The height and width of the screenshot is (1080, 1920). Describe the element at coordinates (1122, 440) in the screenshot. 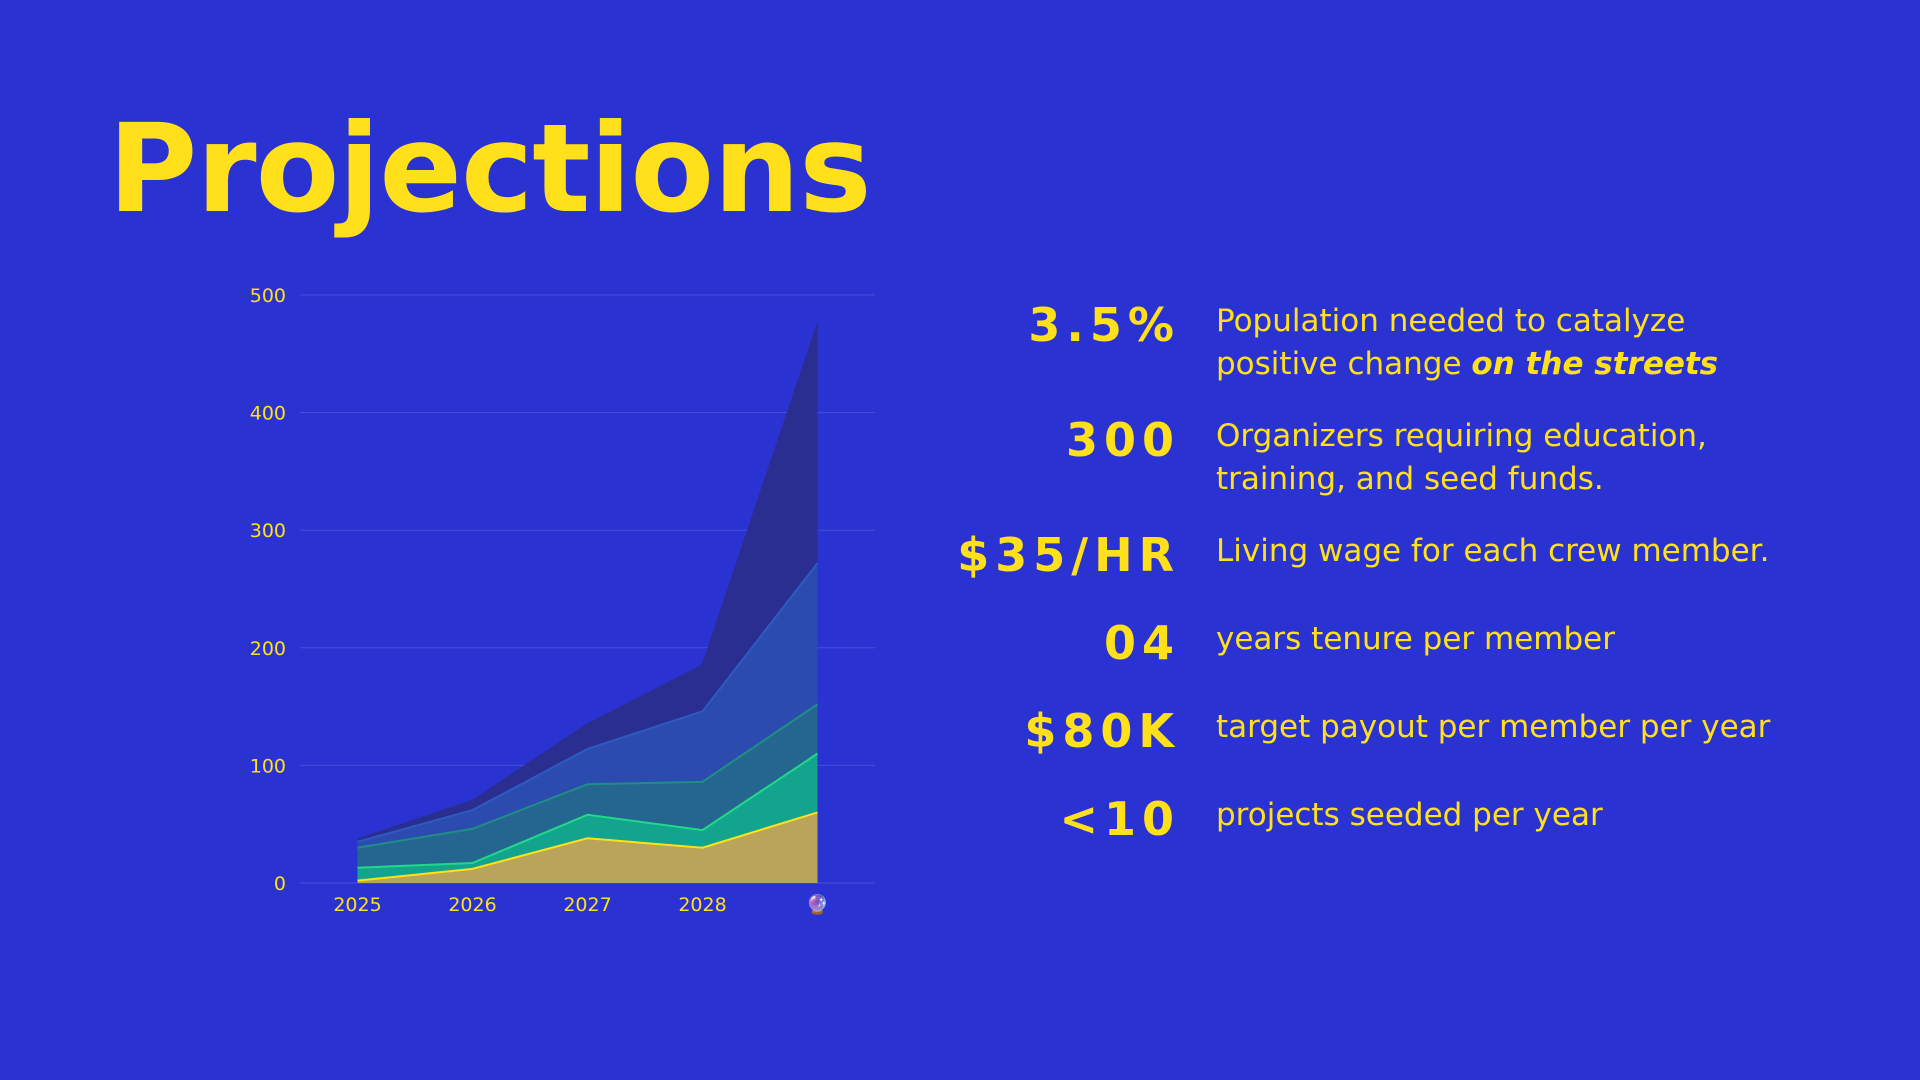

I see `stat-value: 300` at that location.